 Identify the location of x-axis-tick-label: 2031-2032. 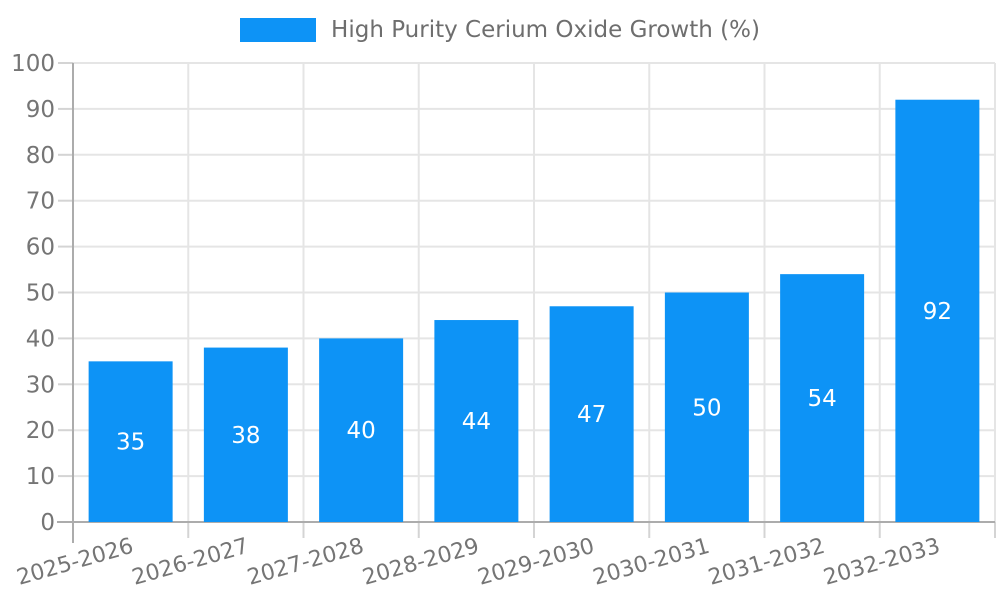
(767, 562).